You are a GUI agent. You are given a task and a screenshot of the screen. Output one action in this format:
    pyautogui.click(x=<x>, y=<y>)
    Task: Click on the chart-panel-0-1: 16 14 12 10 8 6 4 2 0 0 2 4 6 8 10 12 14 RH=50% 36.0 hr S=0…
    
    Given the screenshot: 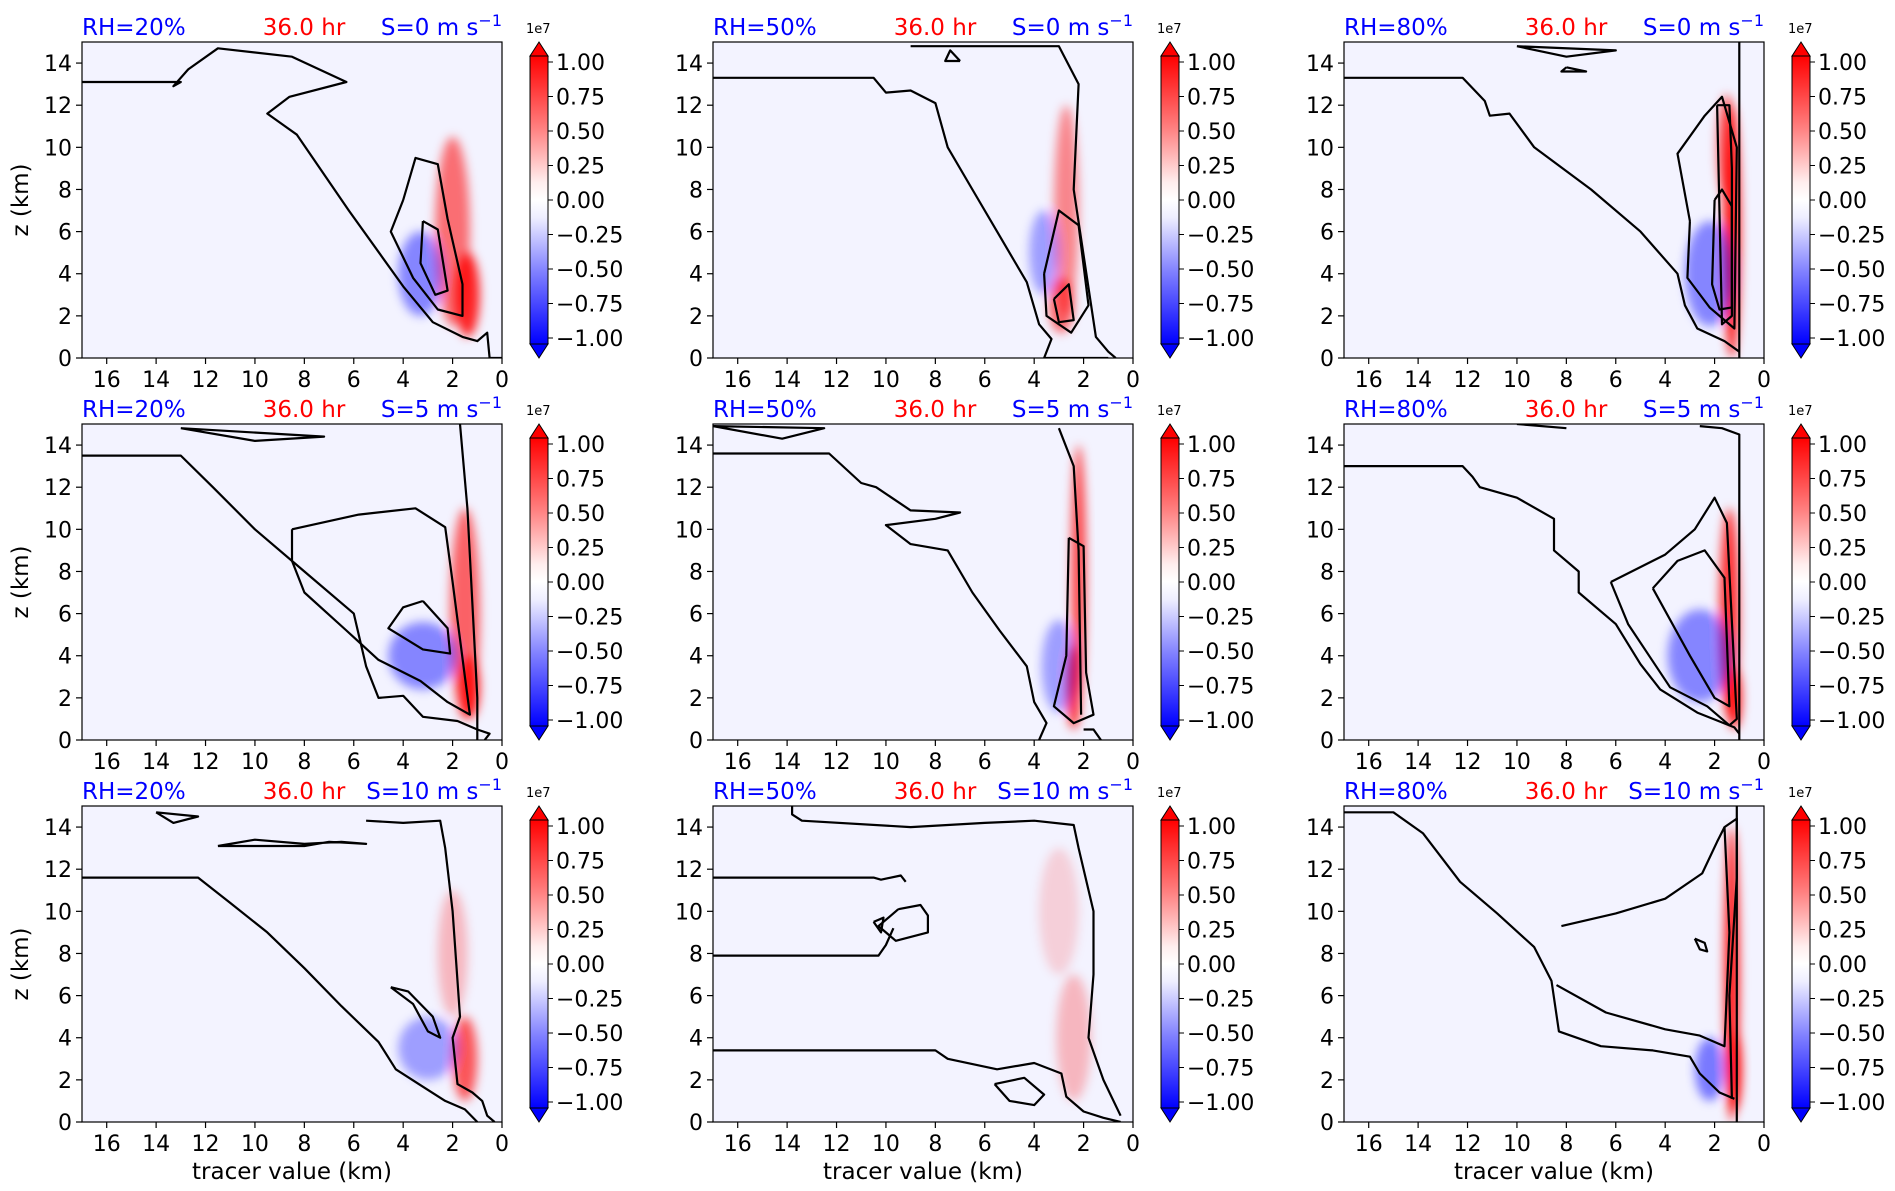 What is the action you would take?
    pyautogui.click(x=964, y=202)
    